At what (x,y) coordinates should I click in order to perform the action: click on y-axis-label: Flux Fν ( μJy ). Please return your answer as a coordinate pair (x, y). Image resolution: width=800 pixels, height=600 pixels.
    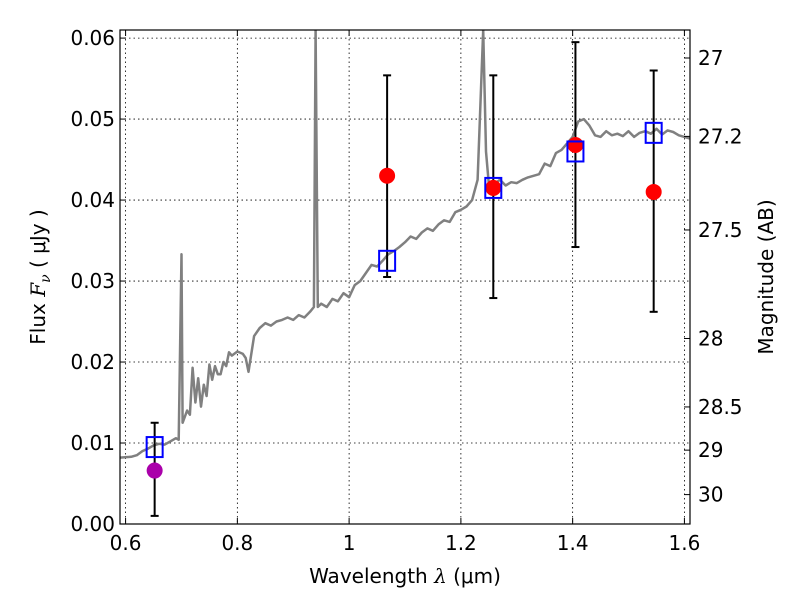
    Looking at the image, I should click on (40, 276).